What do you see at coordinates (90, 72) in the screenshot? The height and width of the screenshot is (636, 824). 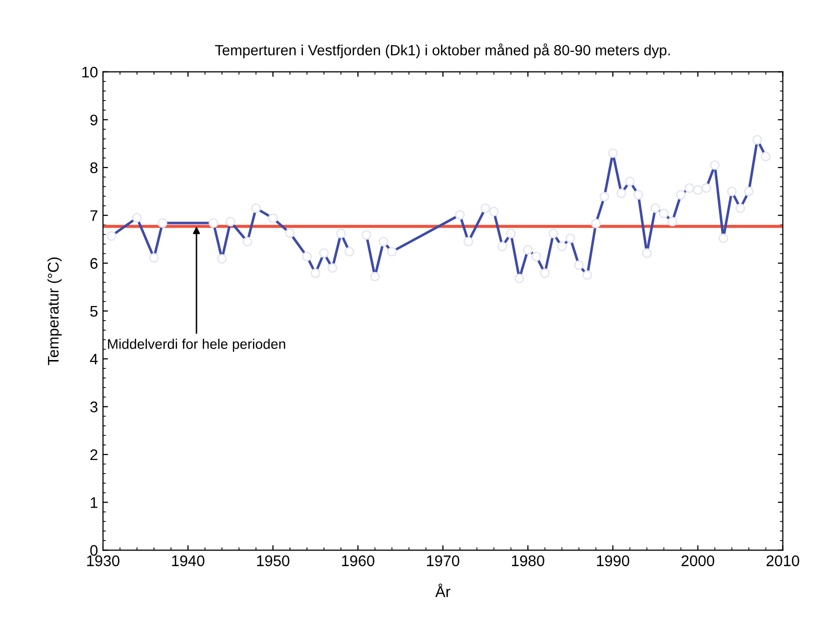 I see `y-tick-label: 10` at bounding box center [90, 72].